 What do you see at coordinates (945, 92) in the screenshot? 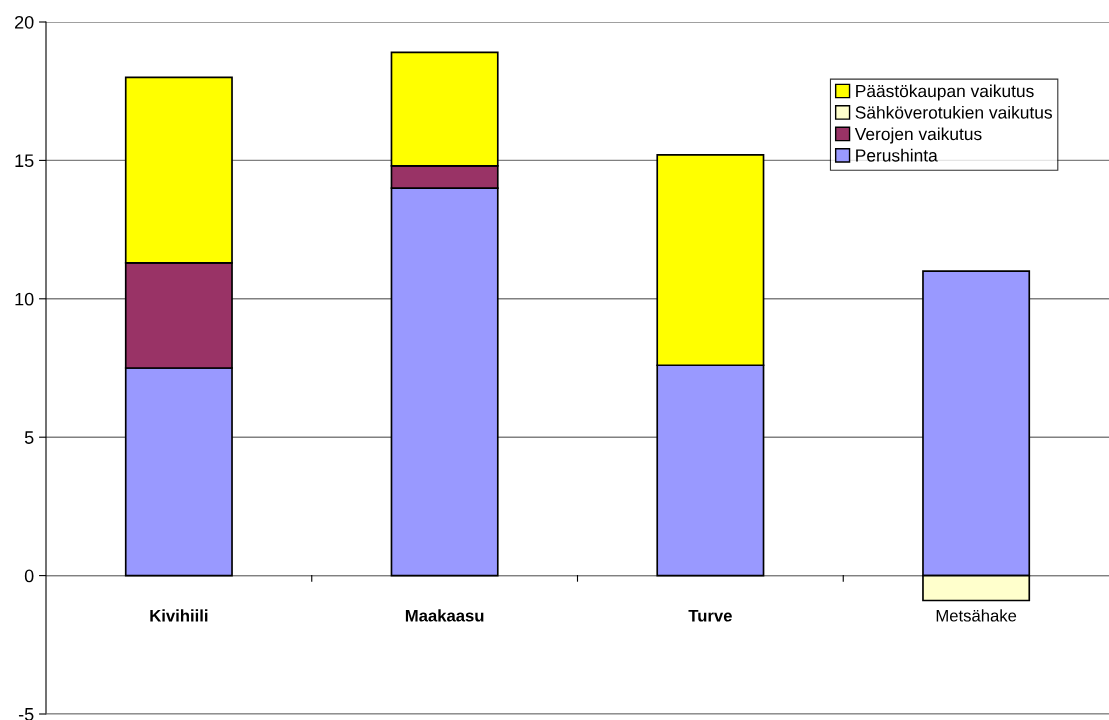
I see `legend-label: Päästökaupan vaikutus` at bounding box center [945, 92].